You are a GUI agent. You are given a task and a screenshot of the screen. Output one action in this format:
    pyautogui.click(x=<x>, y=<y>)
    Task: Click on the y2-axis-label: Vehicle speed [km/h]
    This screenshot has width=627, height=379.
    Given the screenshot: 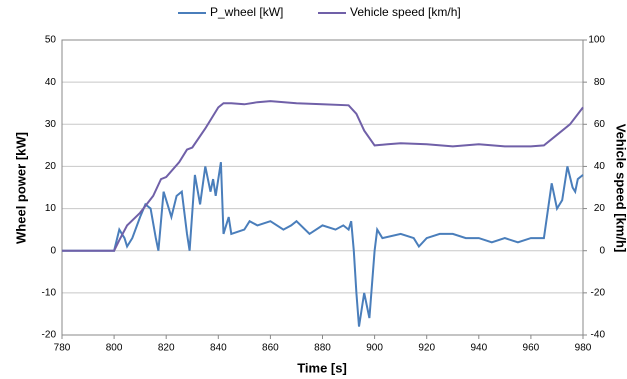 What is the action you would take?
    pyautogui.click(x=620, y=188)
    